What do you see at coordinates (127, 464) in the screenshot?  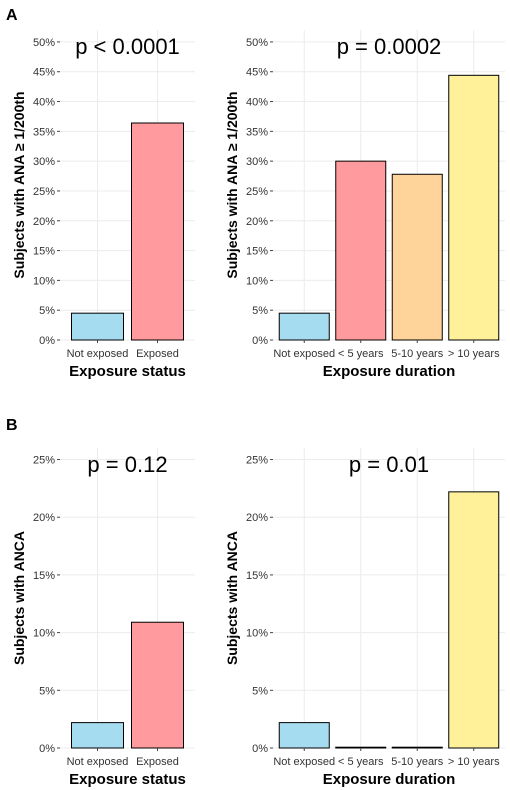 I see `p-value-annotation: p = 0.12` at bounding box center [127, 464].